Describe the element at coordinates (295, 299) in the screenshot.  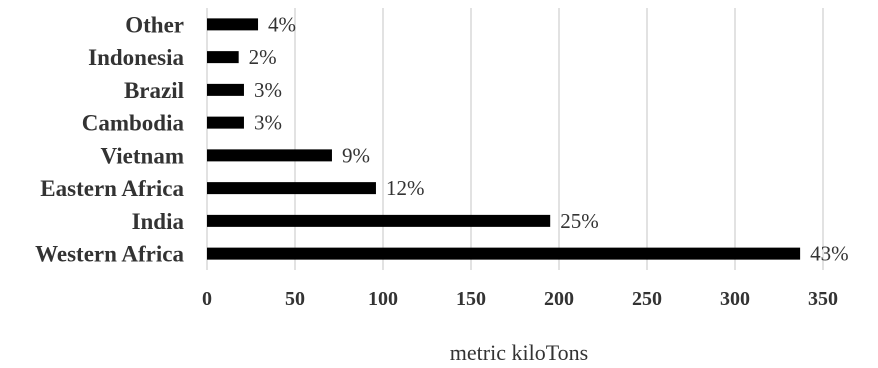
I see `x-tick-label: 50` at that location.